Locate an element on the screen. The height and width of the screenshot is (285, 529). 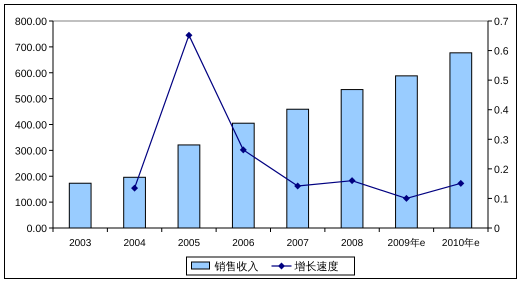
x-tick-label: 2009年e is located at coordinates (407, 243).